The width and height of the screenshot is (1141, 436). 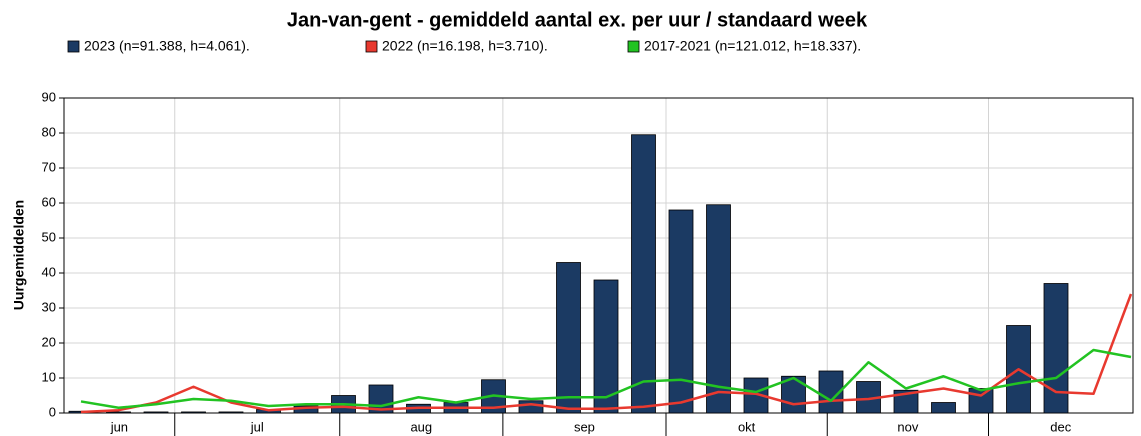 I want to click on y-tick-label: 70, so click(x=49, y=166).